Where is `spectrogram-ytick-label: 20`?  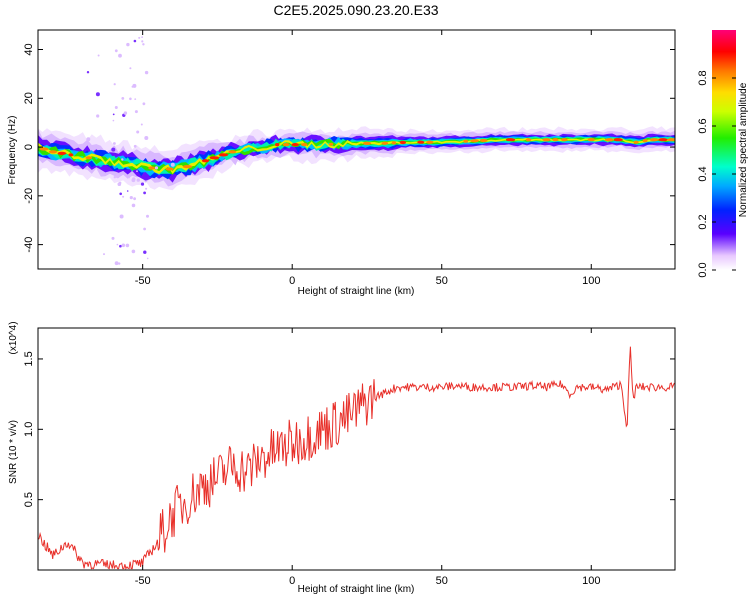
spectrogram-ytick-label: 20 is located at coordinates (29, 98).